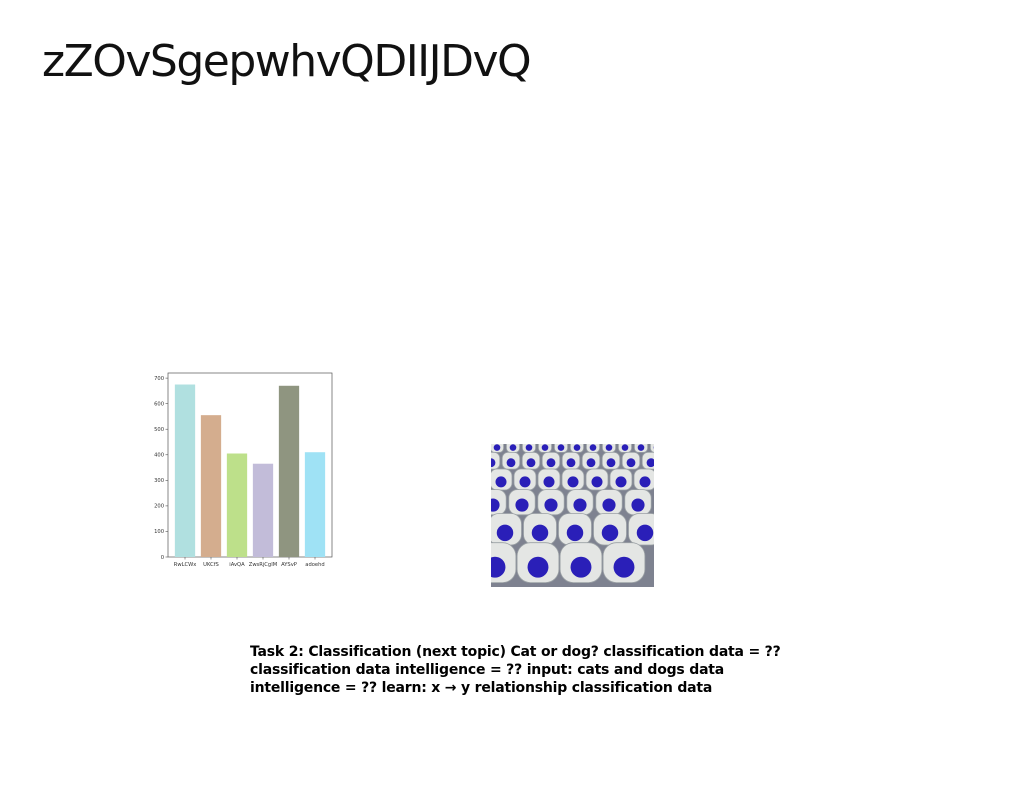 This screenshot has height=788, width=1024. I want to click on bar-ZwsRjCgIM, so click(263, 510).